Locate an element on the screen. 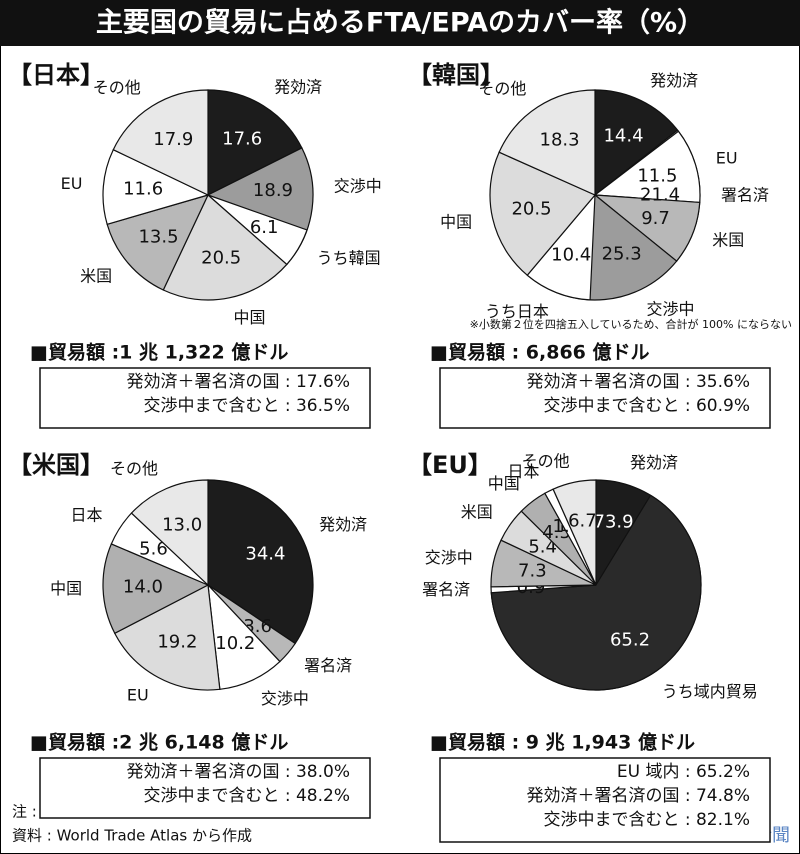  slice-value: 25.3 is located at coordinates (622, 253).